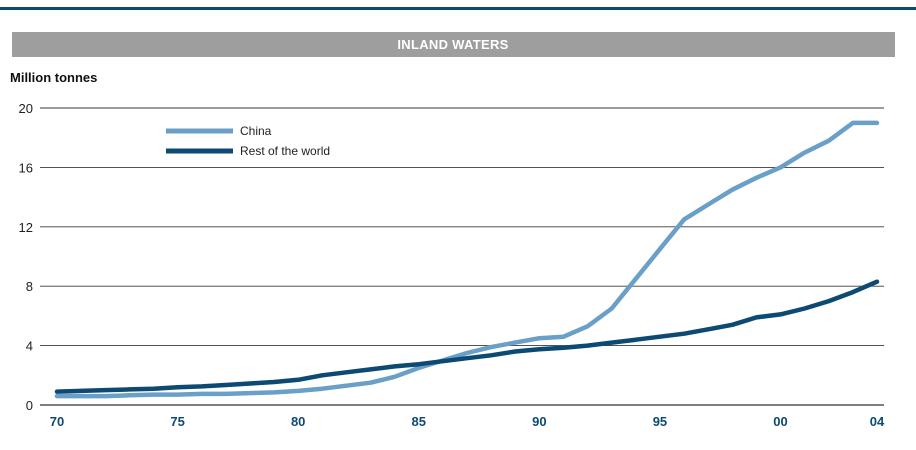  Describe the element at coordinates (539, 421) in the screenshot. I see `x-tick-label: 90` at that location.